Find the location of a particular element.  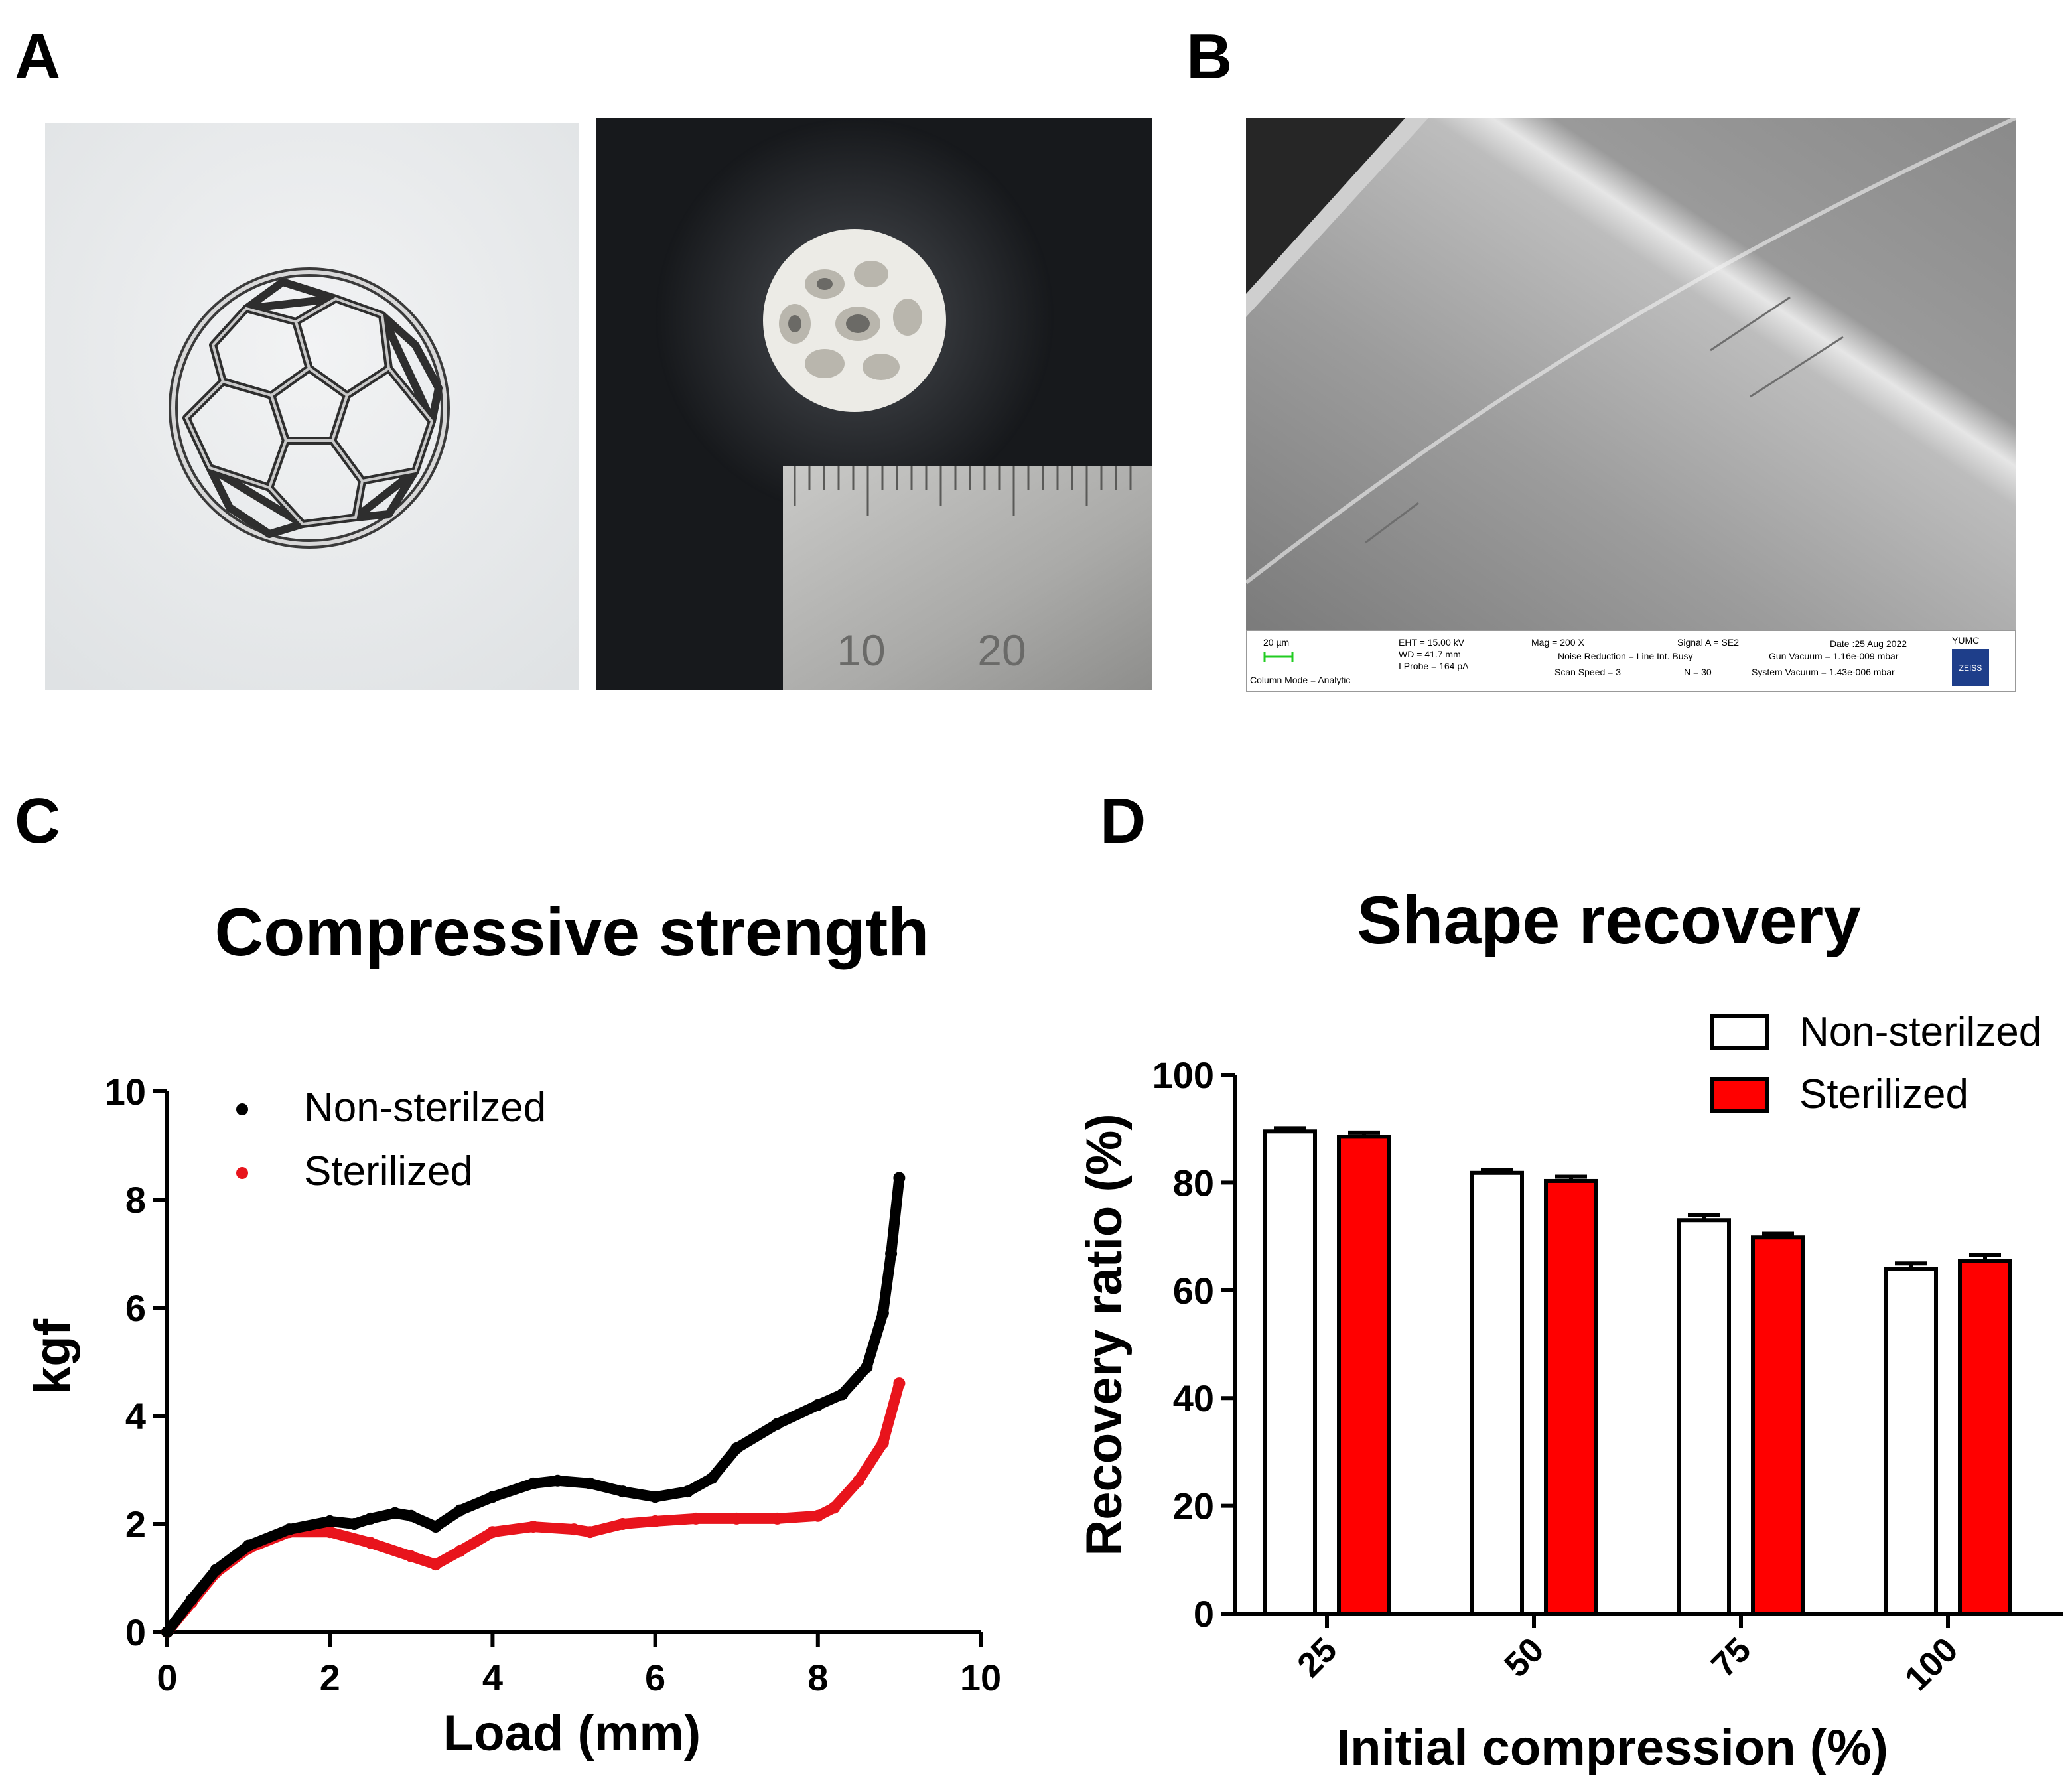

chart-c-x-tick-label: 4 is located at coordinates (492, 1677).